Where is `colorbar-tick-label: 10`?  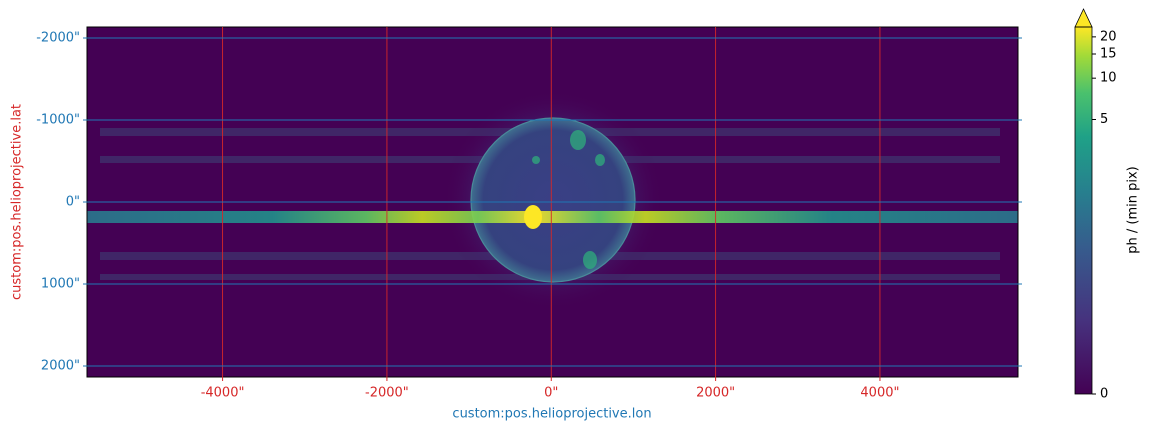
colorbar-tick-label: 10 is located at coordinates (1108, 78).